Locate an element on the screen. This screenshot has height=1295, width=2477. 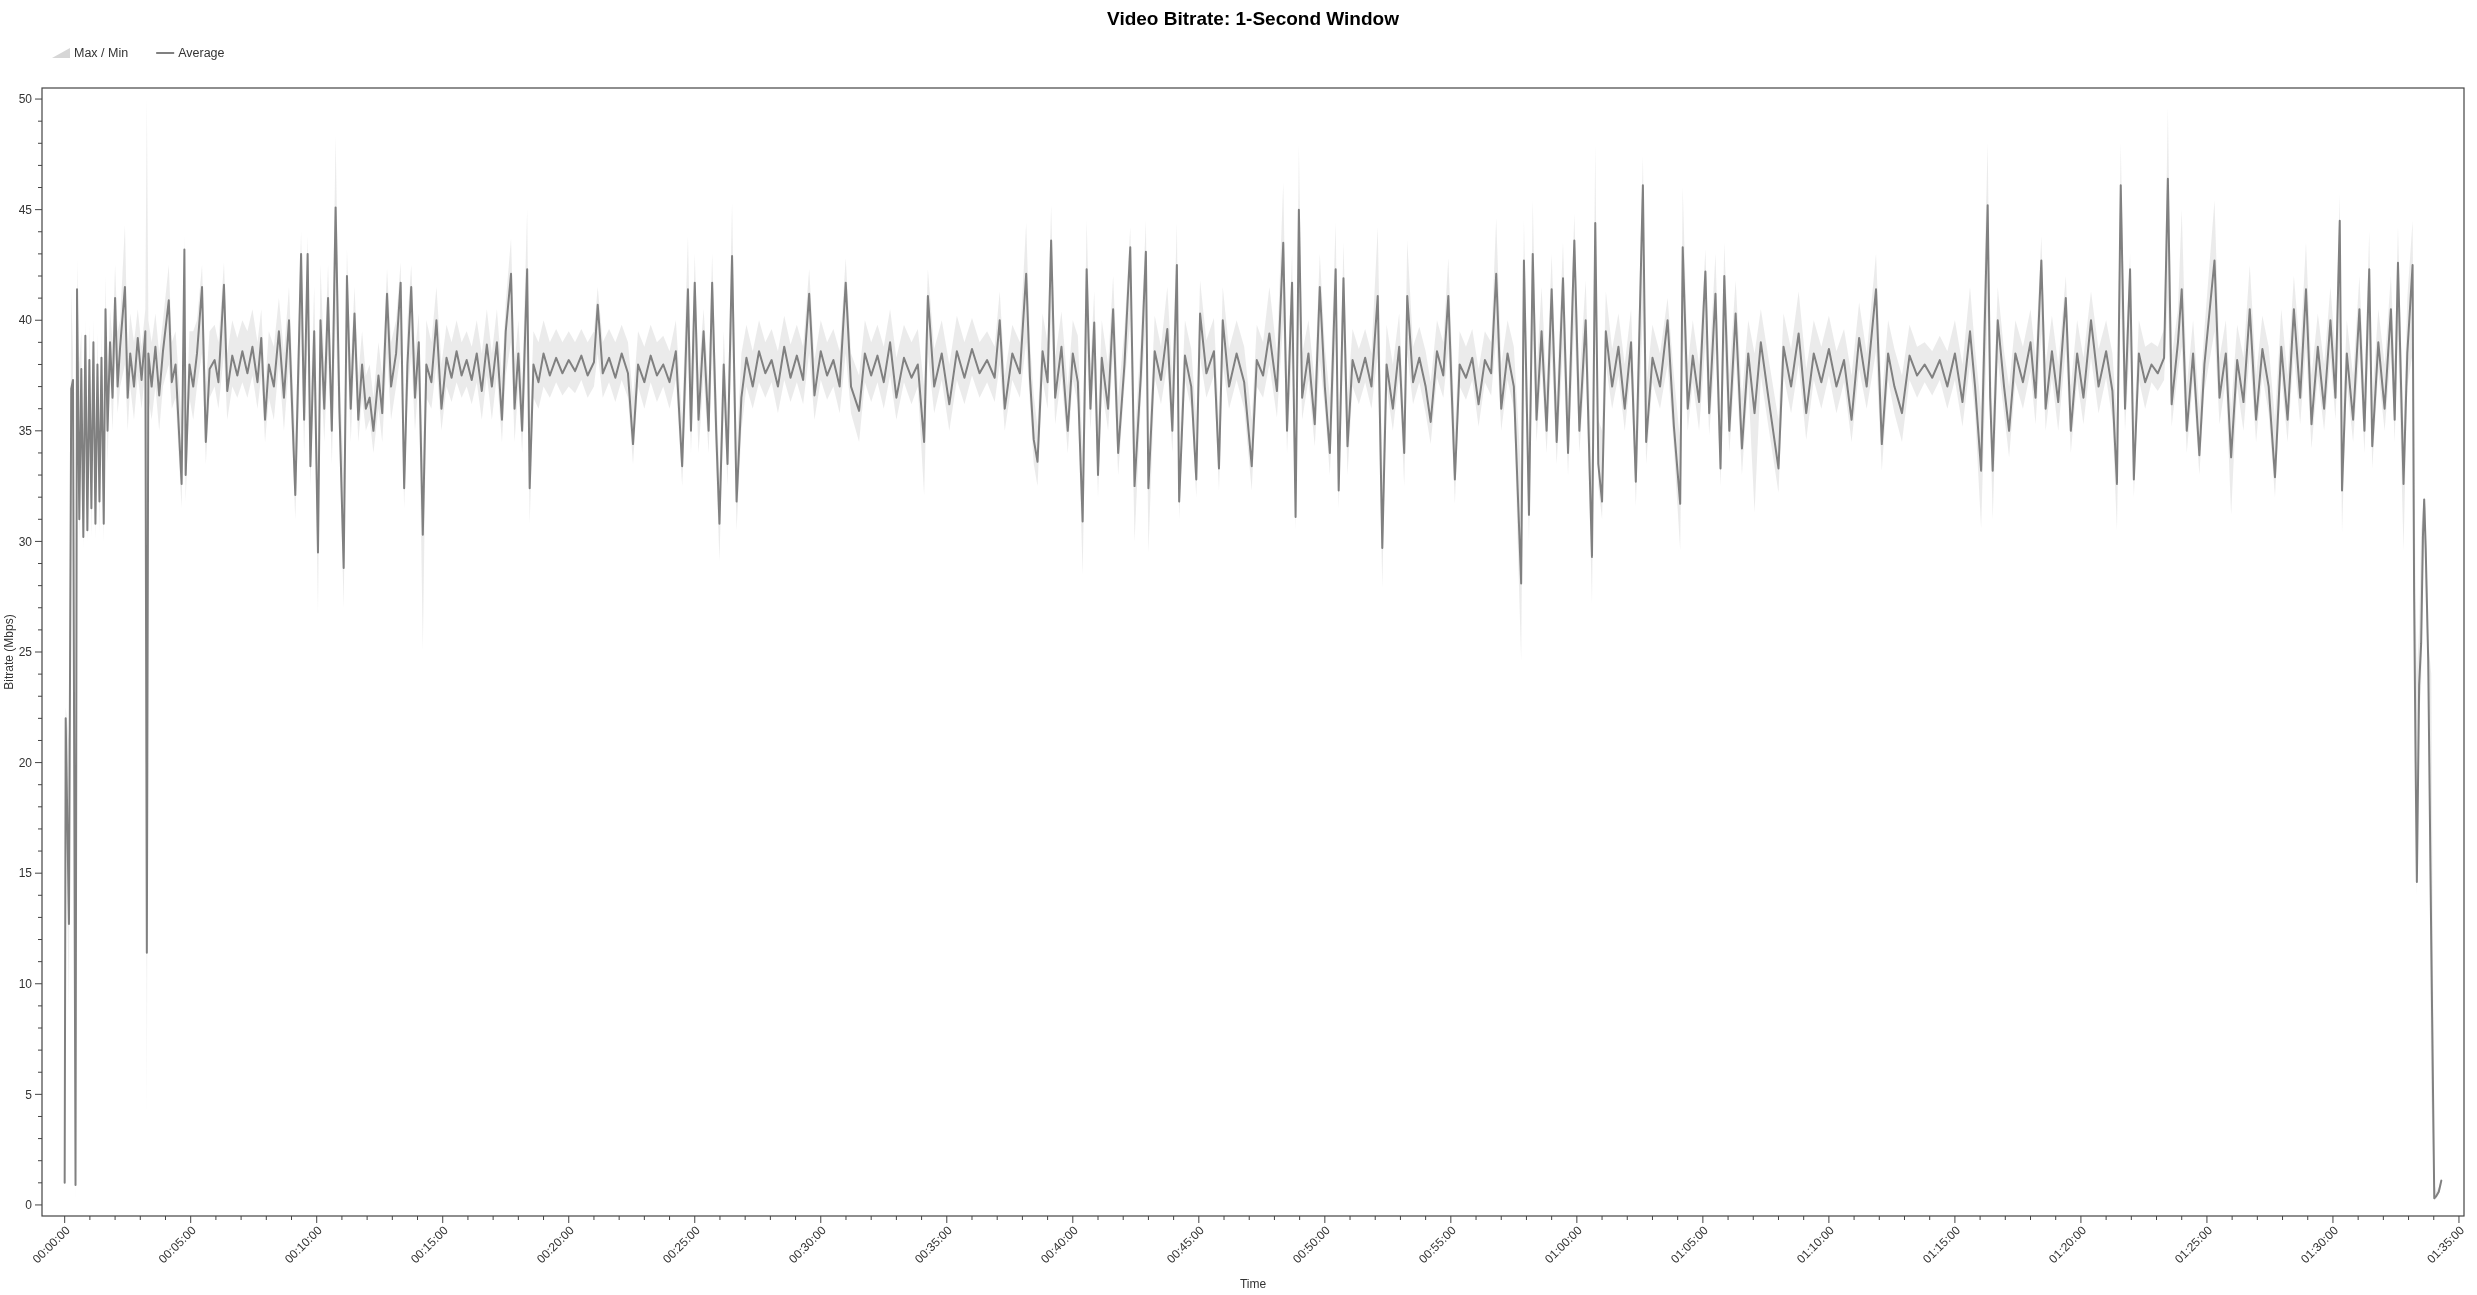
x-axis-title: Time is located at coordinates (1253, 1284).